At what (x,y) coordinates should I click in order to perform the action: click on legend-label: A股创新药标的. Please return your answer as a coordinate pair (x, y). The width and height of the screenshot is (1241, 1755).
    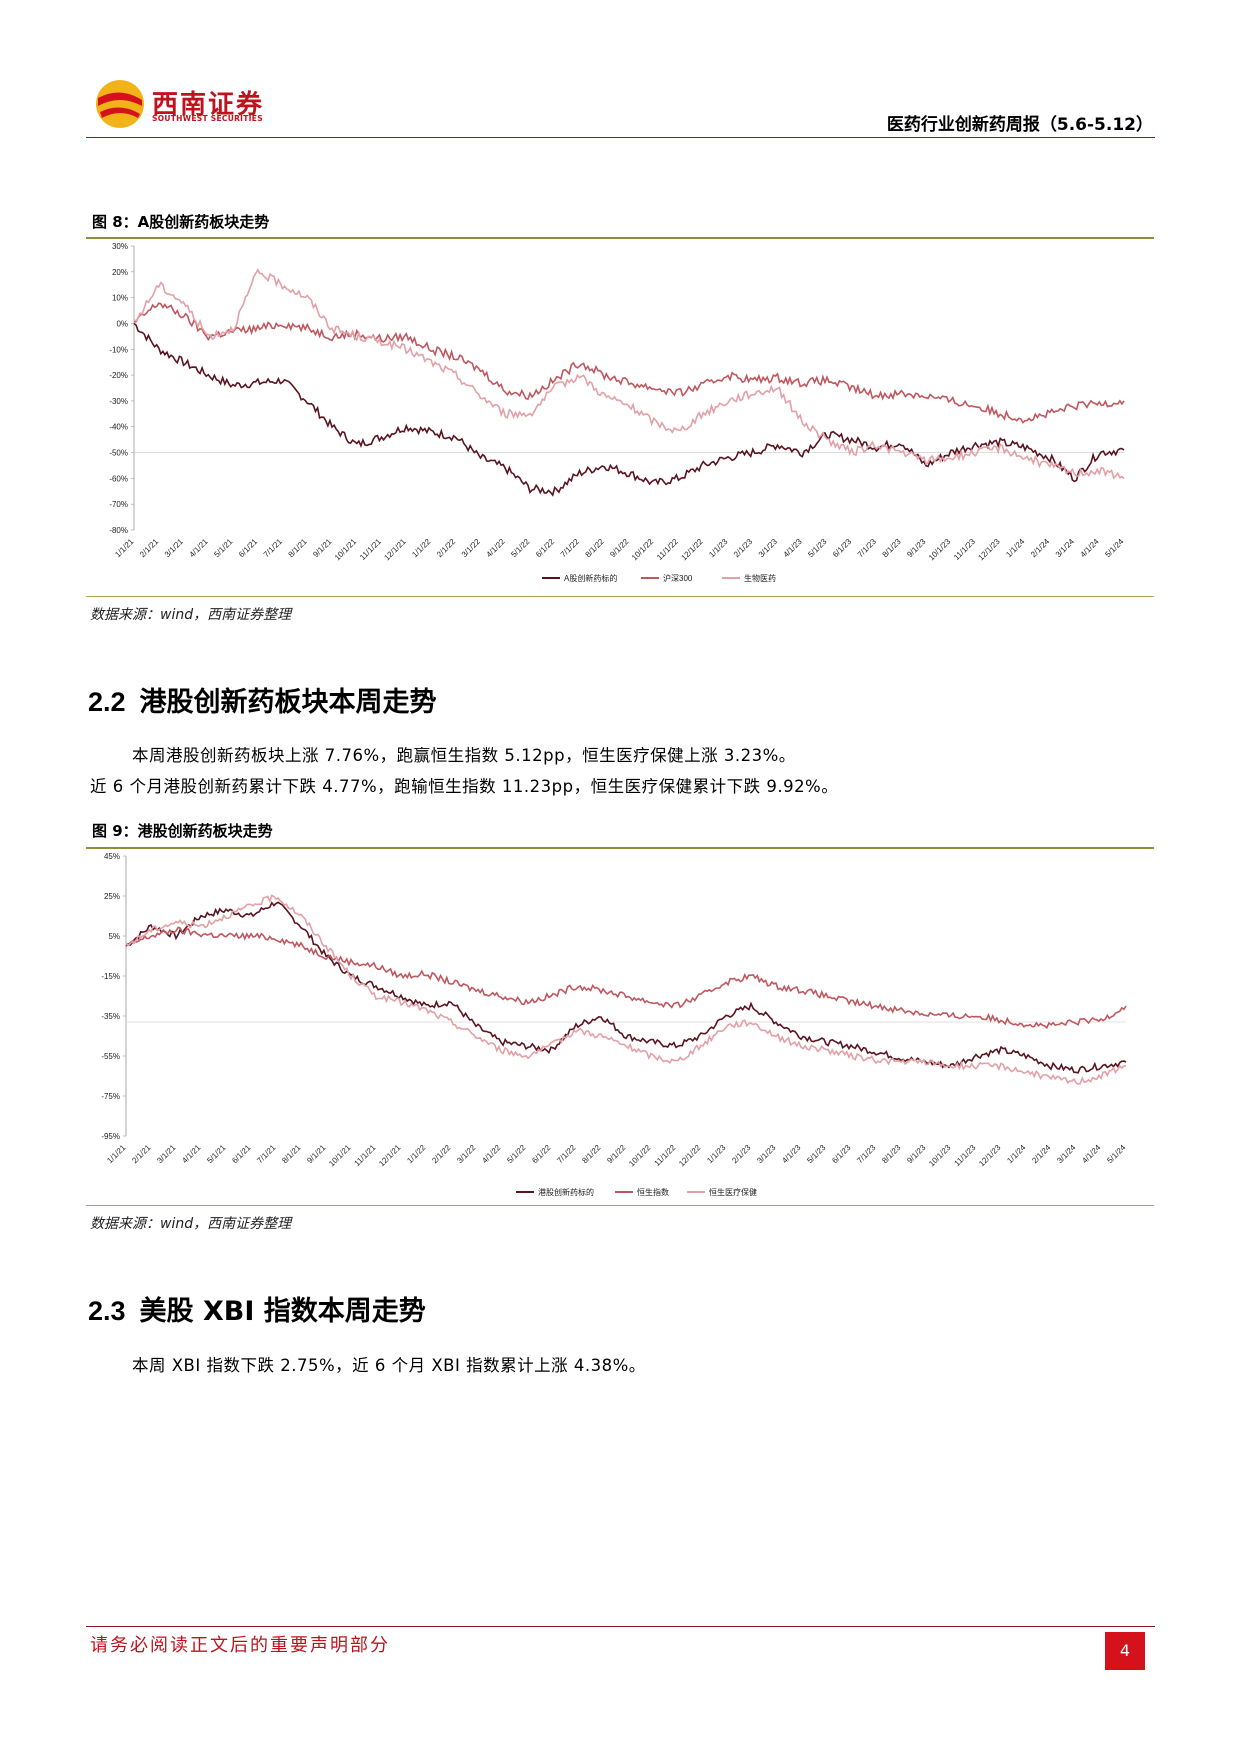
    Looking at the image, I should click on (590, 578).